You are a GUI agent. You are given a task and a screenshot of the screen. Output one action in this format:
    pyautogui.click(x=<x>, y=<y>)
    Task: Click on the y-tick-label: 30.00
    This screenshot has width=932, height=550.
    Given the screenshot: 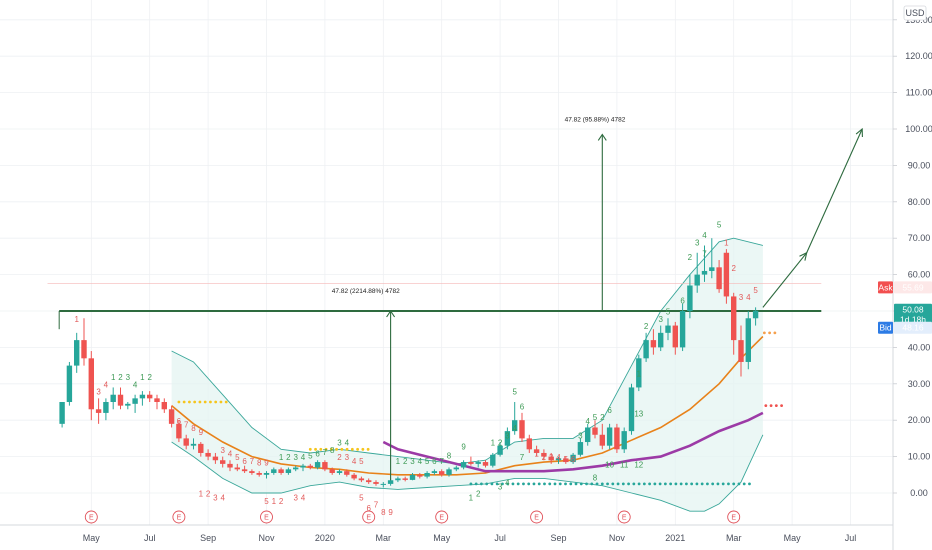 What is the action you would take?
    pyautogui.click(x=919, y=384)
    